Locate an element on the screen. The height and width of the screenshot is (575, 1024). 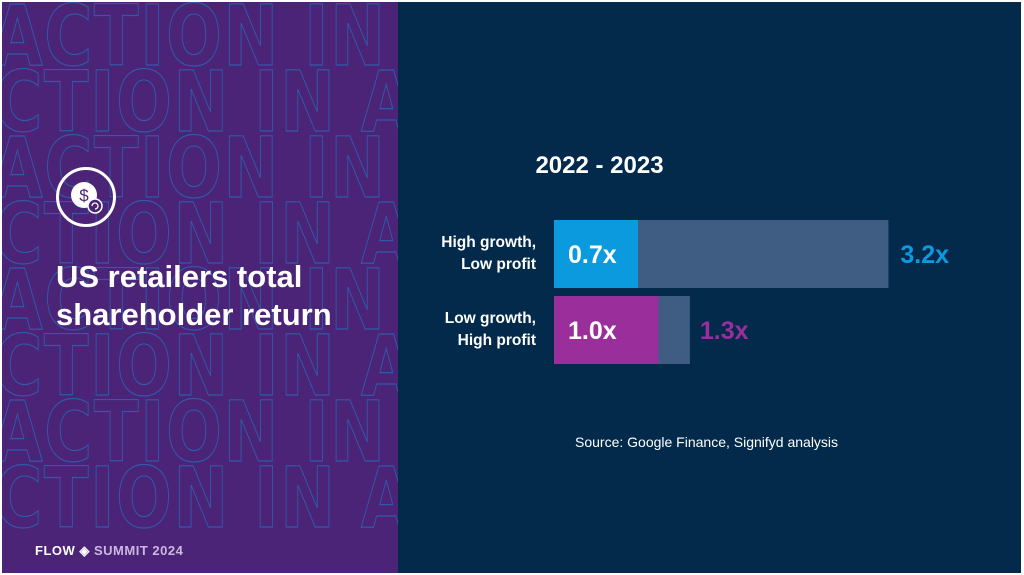
logo-flow: FLOW is located at coordinates (55, 550).